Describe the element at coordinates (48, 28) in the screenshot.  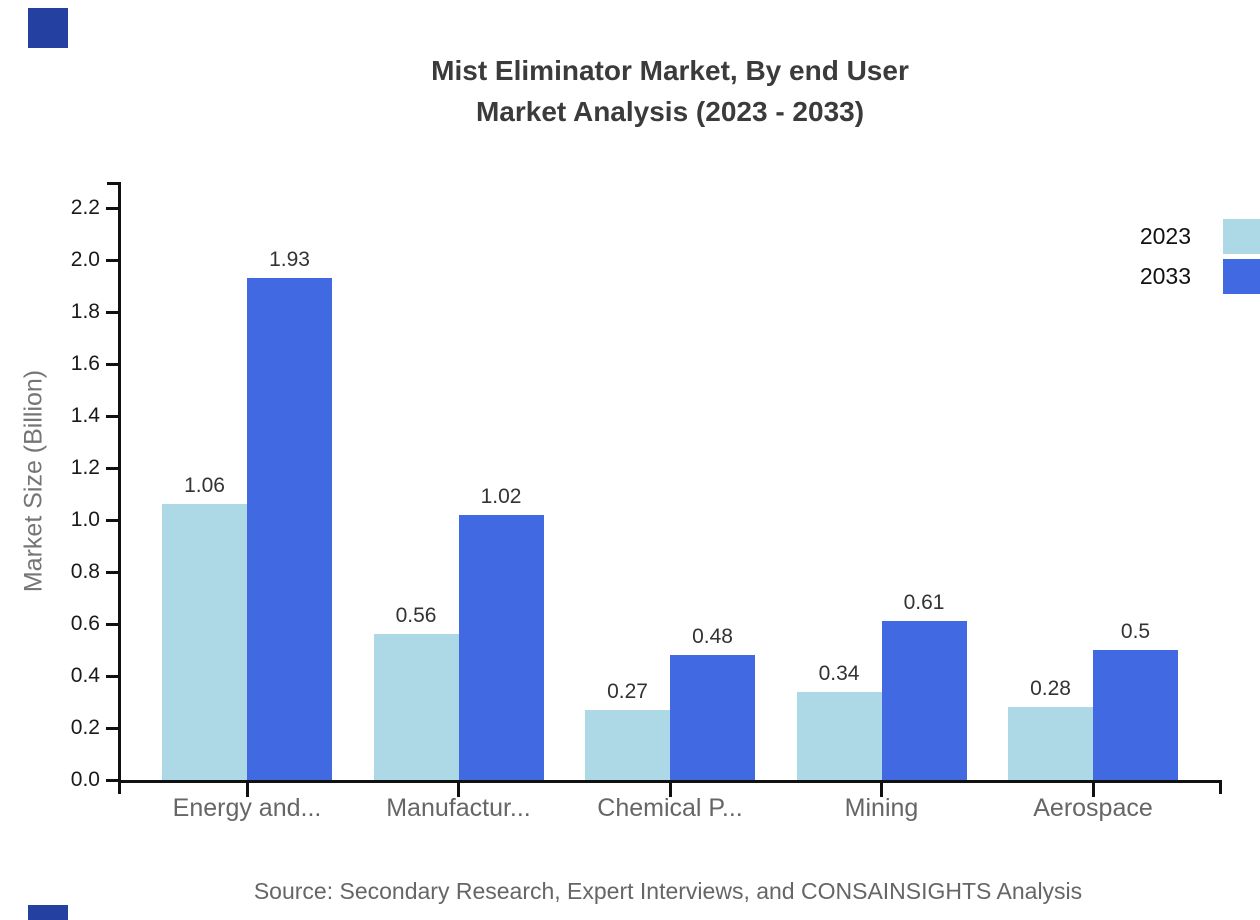
I see `brand-square-top-left` at that location.